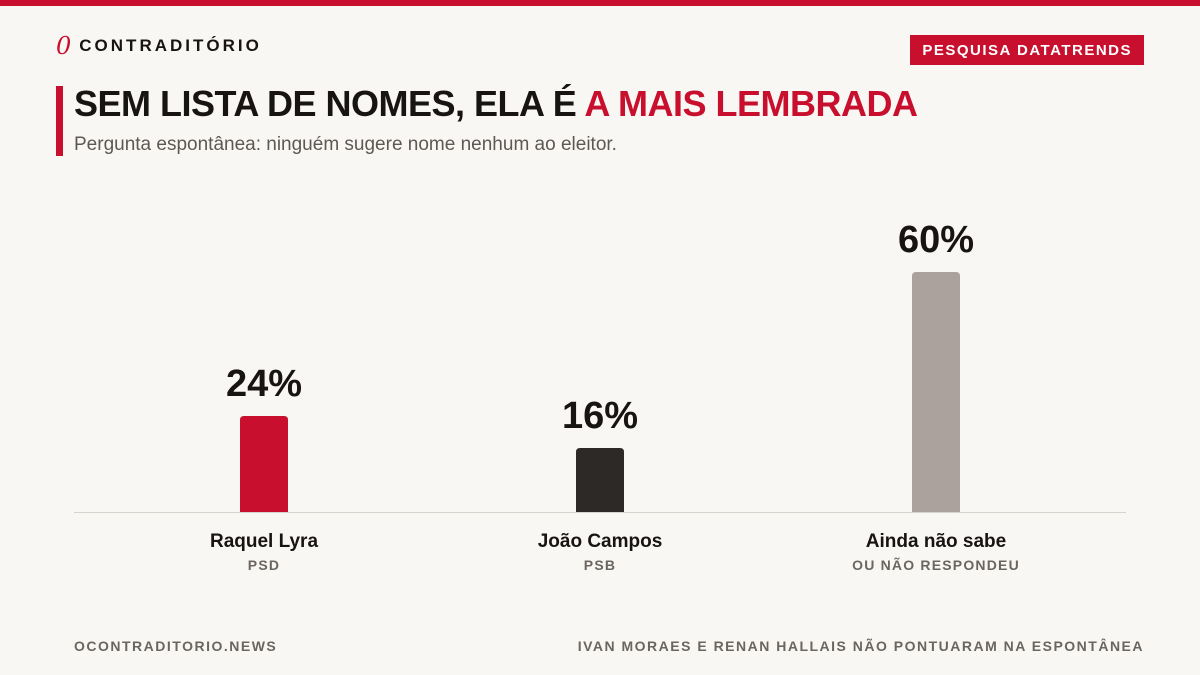 The height and width of the screenshot is (675, 1200). Describe the element at coordinates (751, 103) in the screenshot. I see `title-highlight: A MAIS LEMBRADA` at that location.